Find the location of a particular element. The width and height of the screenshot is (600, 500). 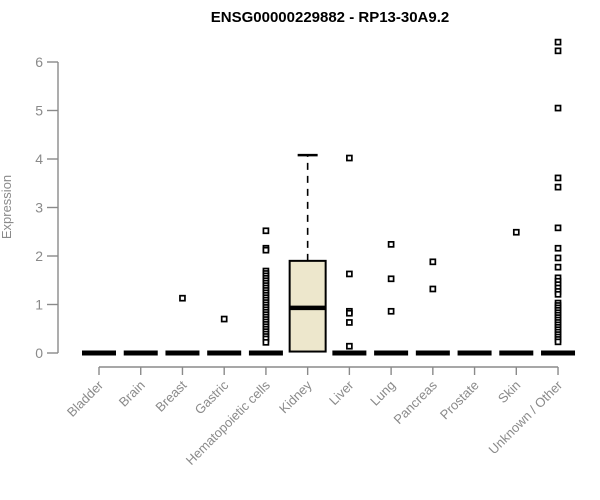

x-tick-label: Unknown / Other is located at coordinates (526, 417).